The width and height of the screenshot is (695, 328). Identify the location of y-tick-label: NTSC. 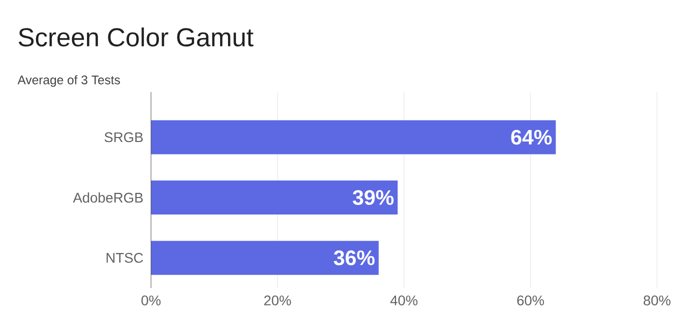
(124, 257).